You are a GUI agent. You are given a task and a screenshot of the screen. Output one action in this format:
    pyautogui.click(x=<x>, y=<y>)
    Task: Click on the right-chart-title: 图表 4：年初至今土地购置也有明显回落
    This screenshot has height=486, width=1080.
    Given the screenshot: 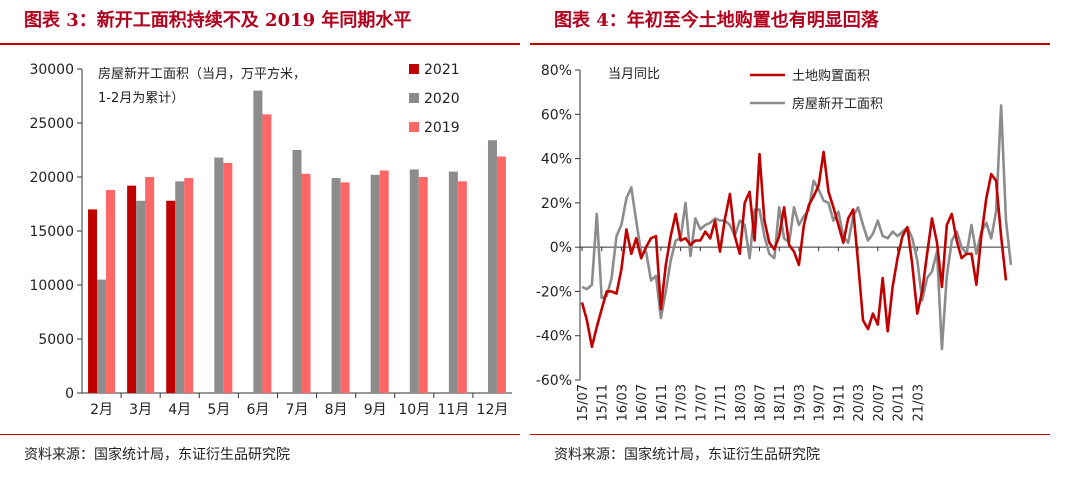 What is the action you would take?
    pyautogui.click(x=716, y=20)
    